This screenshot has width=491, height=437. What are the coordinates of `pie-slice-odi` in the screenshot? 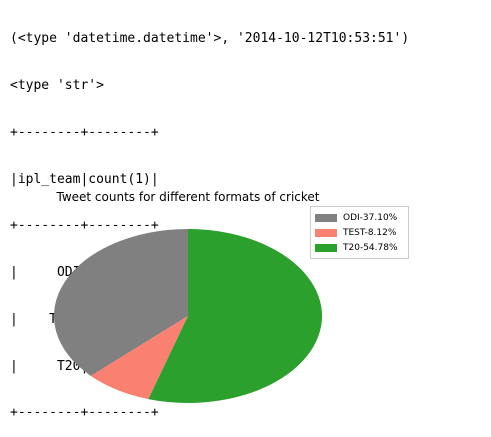 It's located at (120, 302).